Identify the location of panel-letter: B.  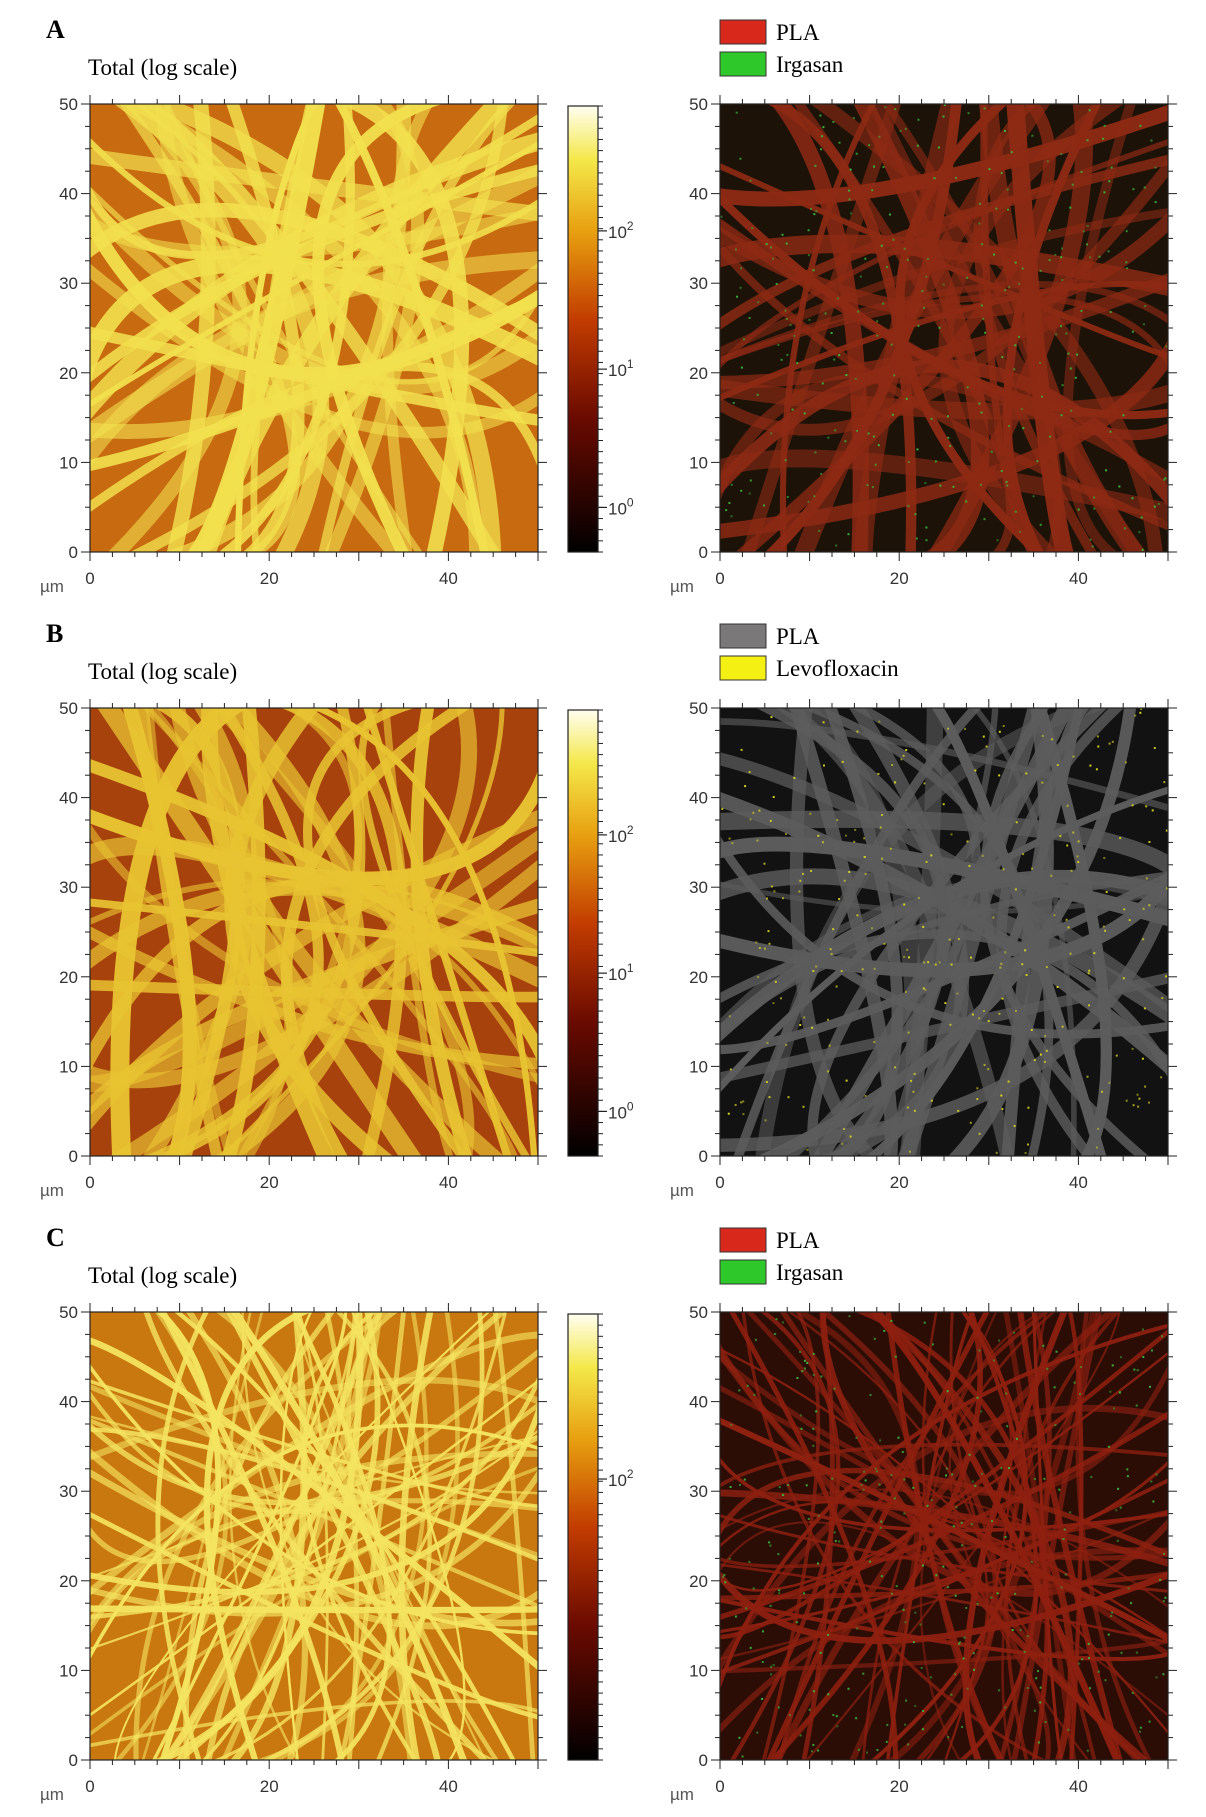
(54, 633).